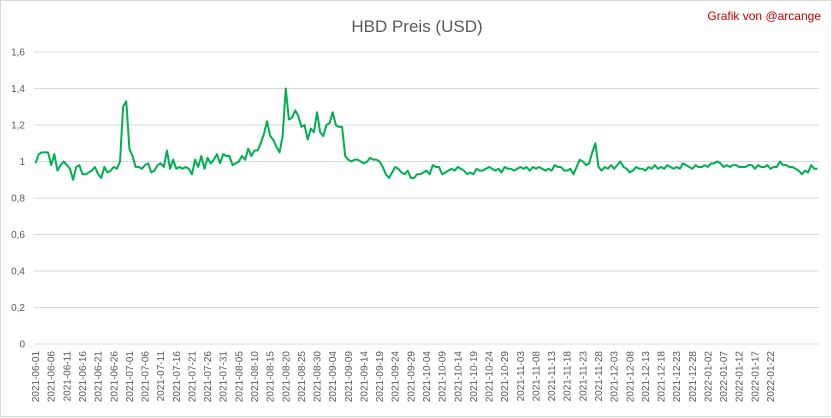 This screenshot has width=832, height=418. Describe the element at coordinates (83, 377) in the screenshot. I see `x-tick-label: 2021-06-16` at that location.